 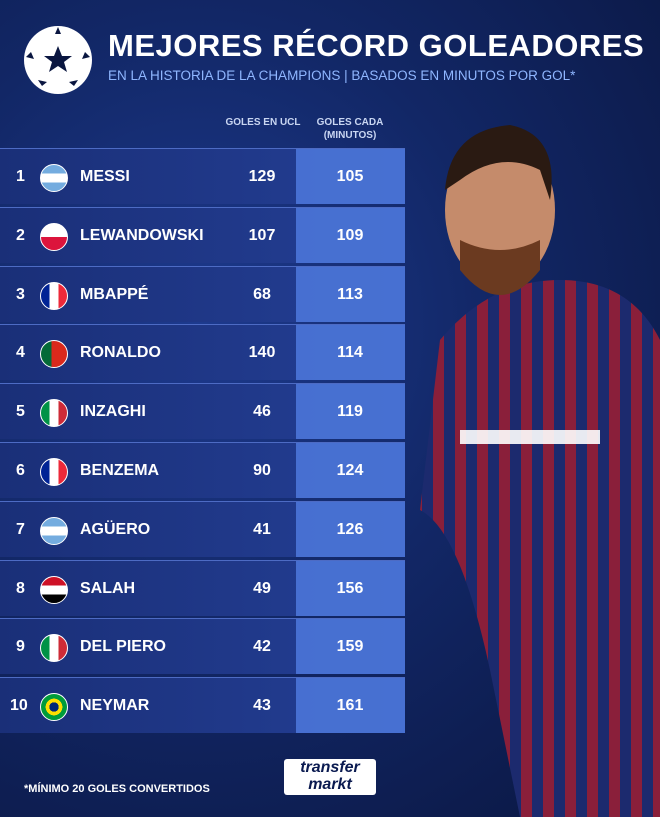 What do you see at coordinates (142, 235) in the screenshot?
I see `player-name: LEWANDOWSKI` at bounding box center [142, 235].